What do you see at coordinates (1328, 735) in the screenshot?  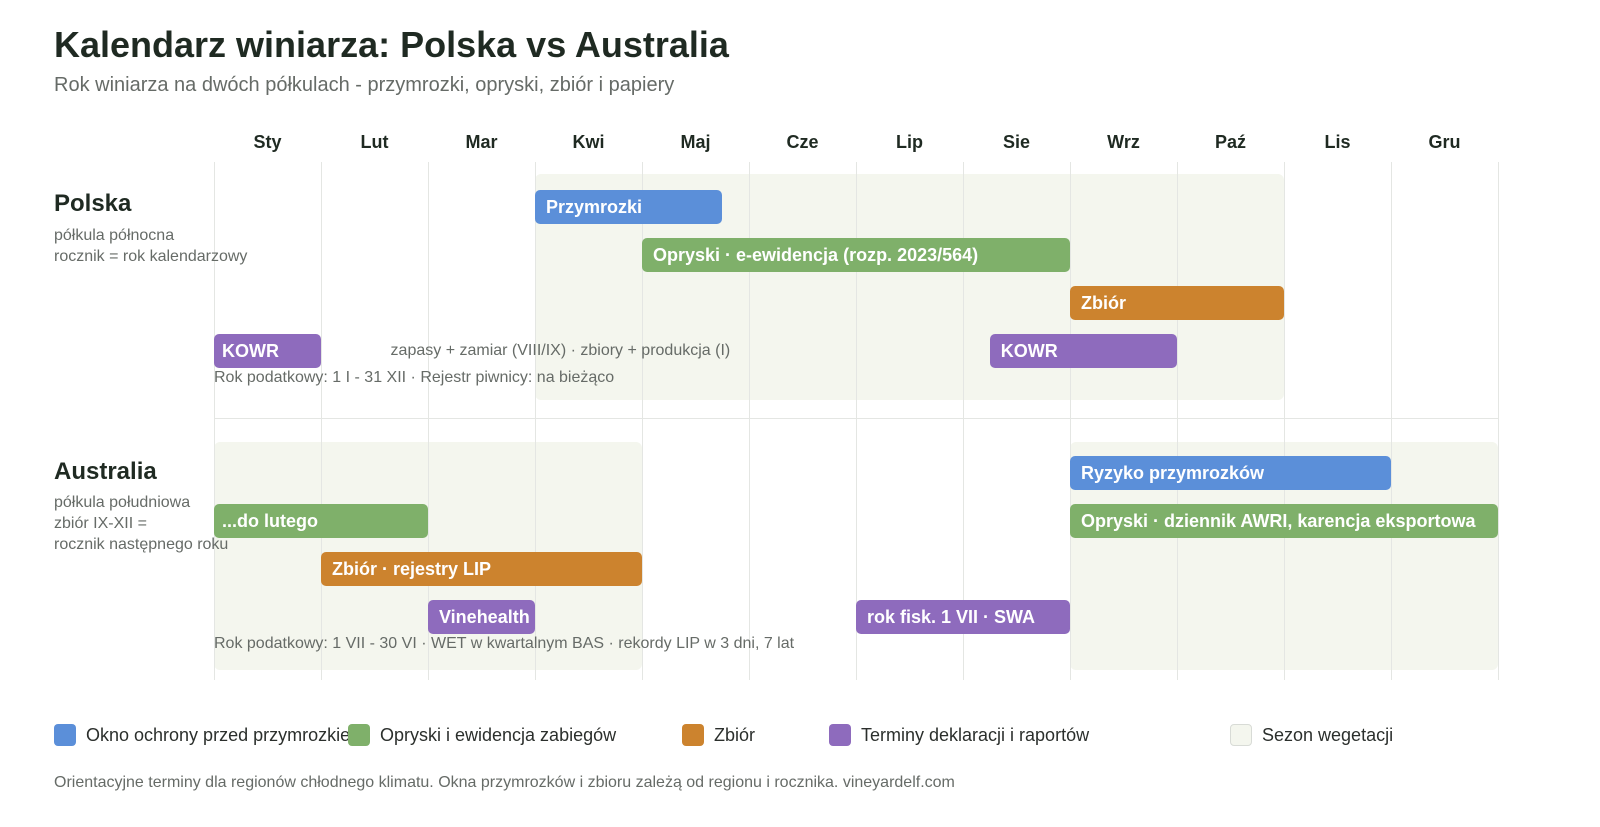 I see `legend-label-season: Sezon wegetacji` at bounding box center [1328, 735].